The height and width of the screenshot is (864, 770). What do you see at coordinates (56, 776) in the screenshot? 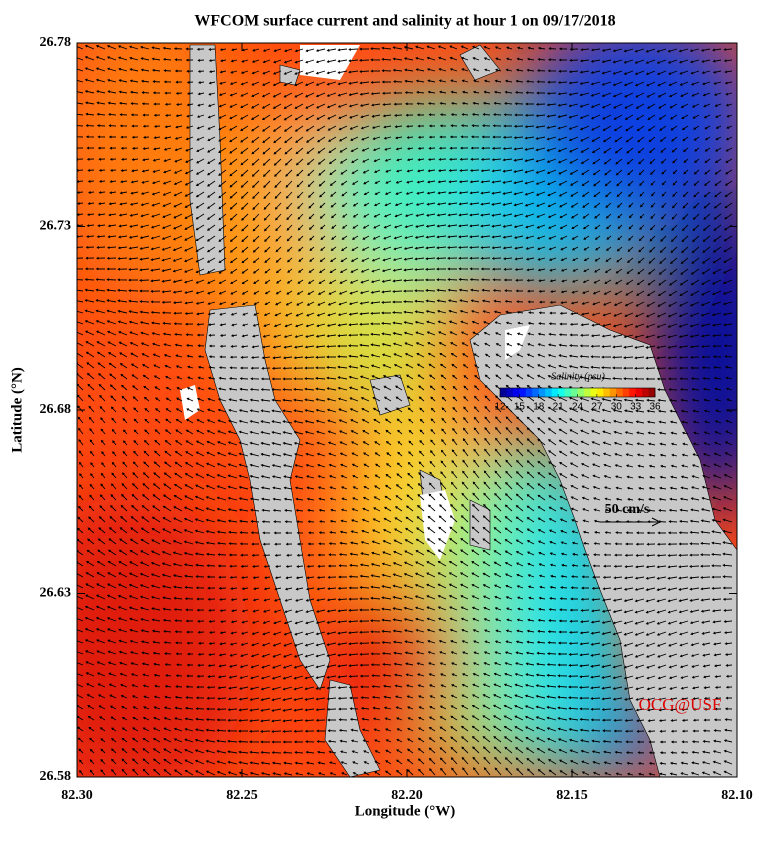
I see `y-tick-label: 26.58` at bounding box center [56, 776].